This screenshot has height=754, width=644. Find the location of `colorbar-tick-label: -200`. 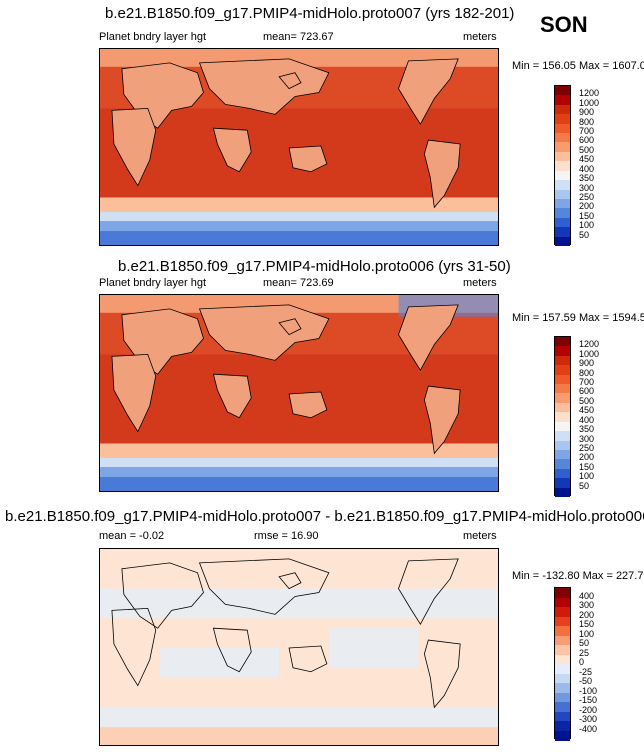

colorbar-tick-label: -200 is located at coordinates (588, 709).